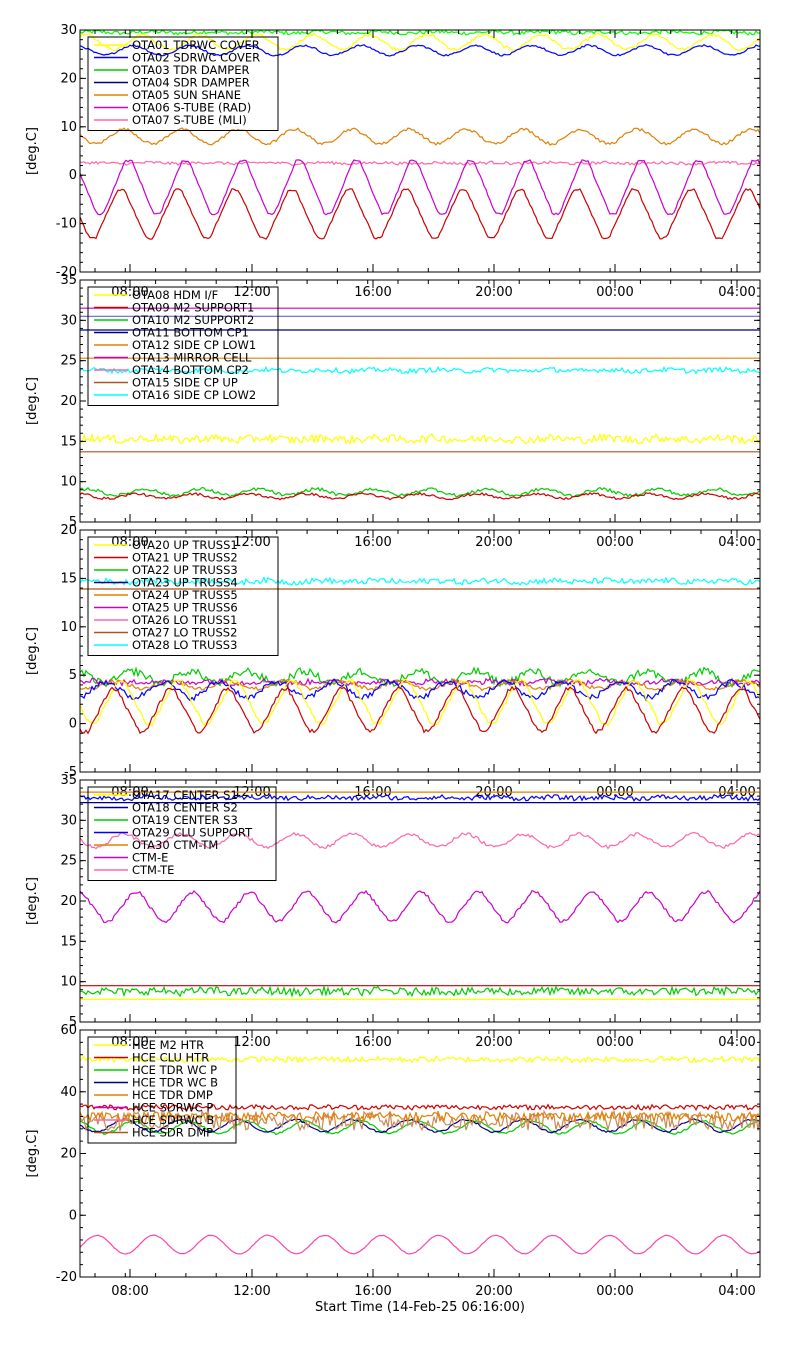 Image resolution: width=800 pixels, height=1350 pixels. I want to click on panel-1-x-tick-label: 16:00, so click(372, 292).